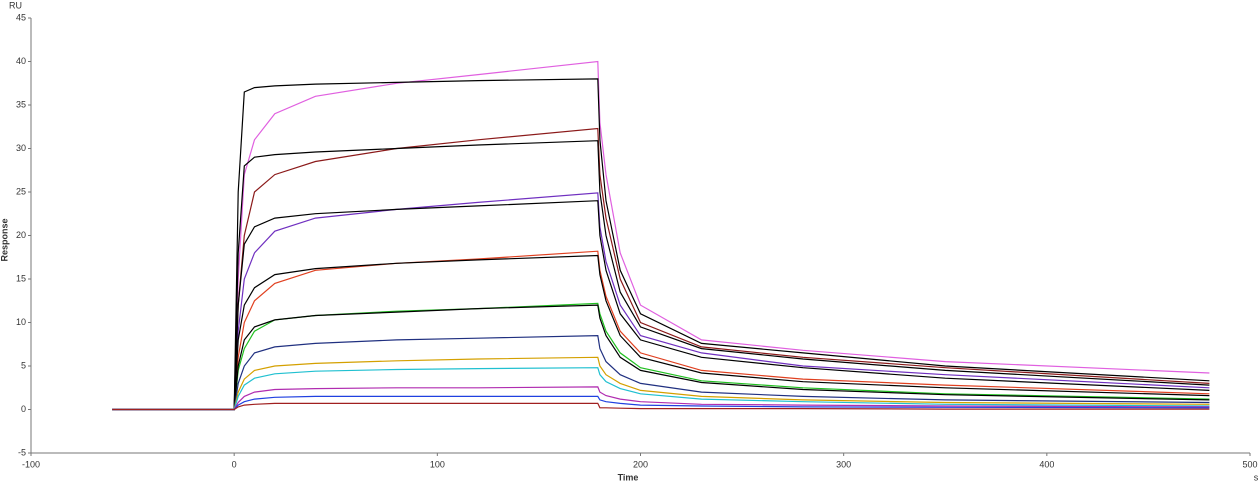 Image resolution: width=1260 pixels, height=483 pixels. Describe the element at coordinates (640, 464) in the screenshot. I see `x-tick-label: 200` at that location.